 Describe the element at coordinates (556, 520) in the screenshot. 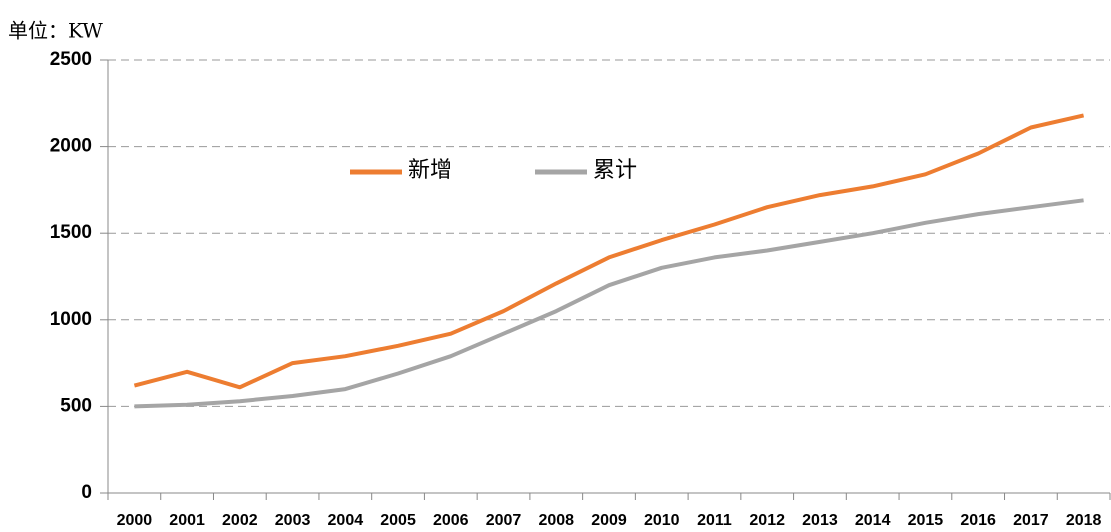

I see `x-tick-label: 2008` at that location.